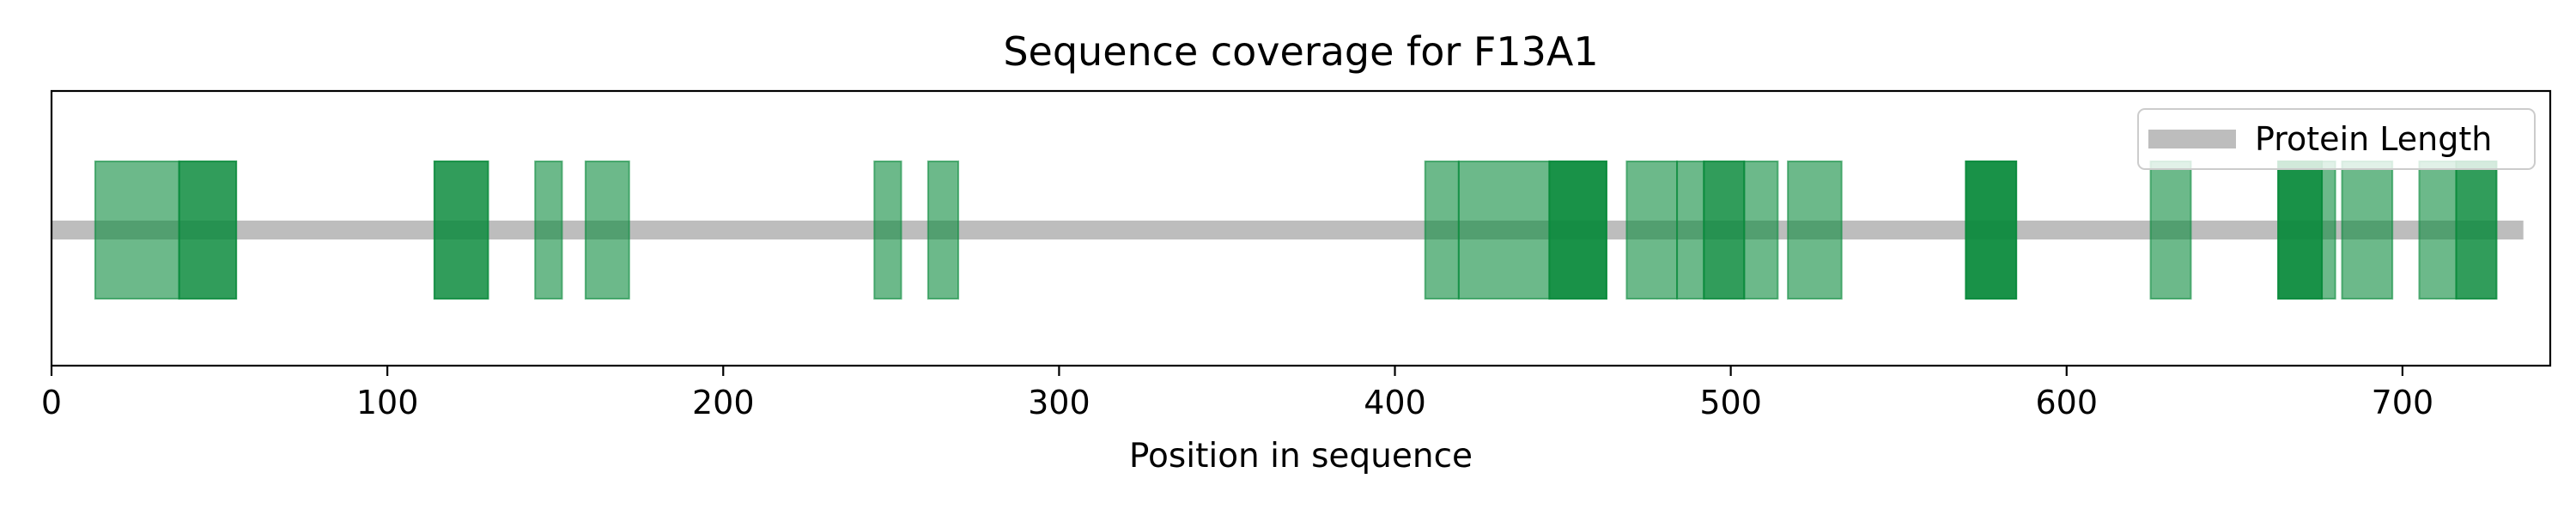  I want to click on x-tick-label: 500, so click(1730, 402).